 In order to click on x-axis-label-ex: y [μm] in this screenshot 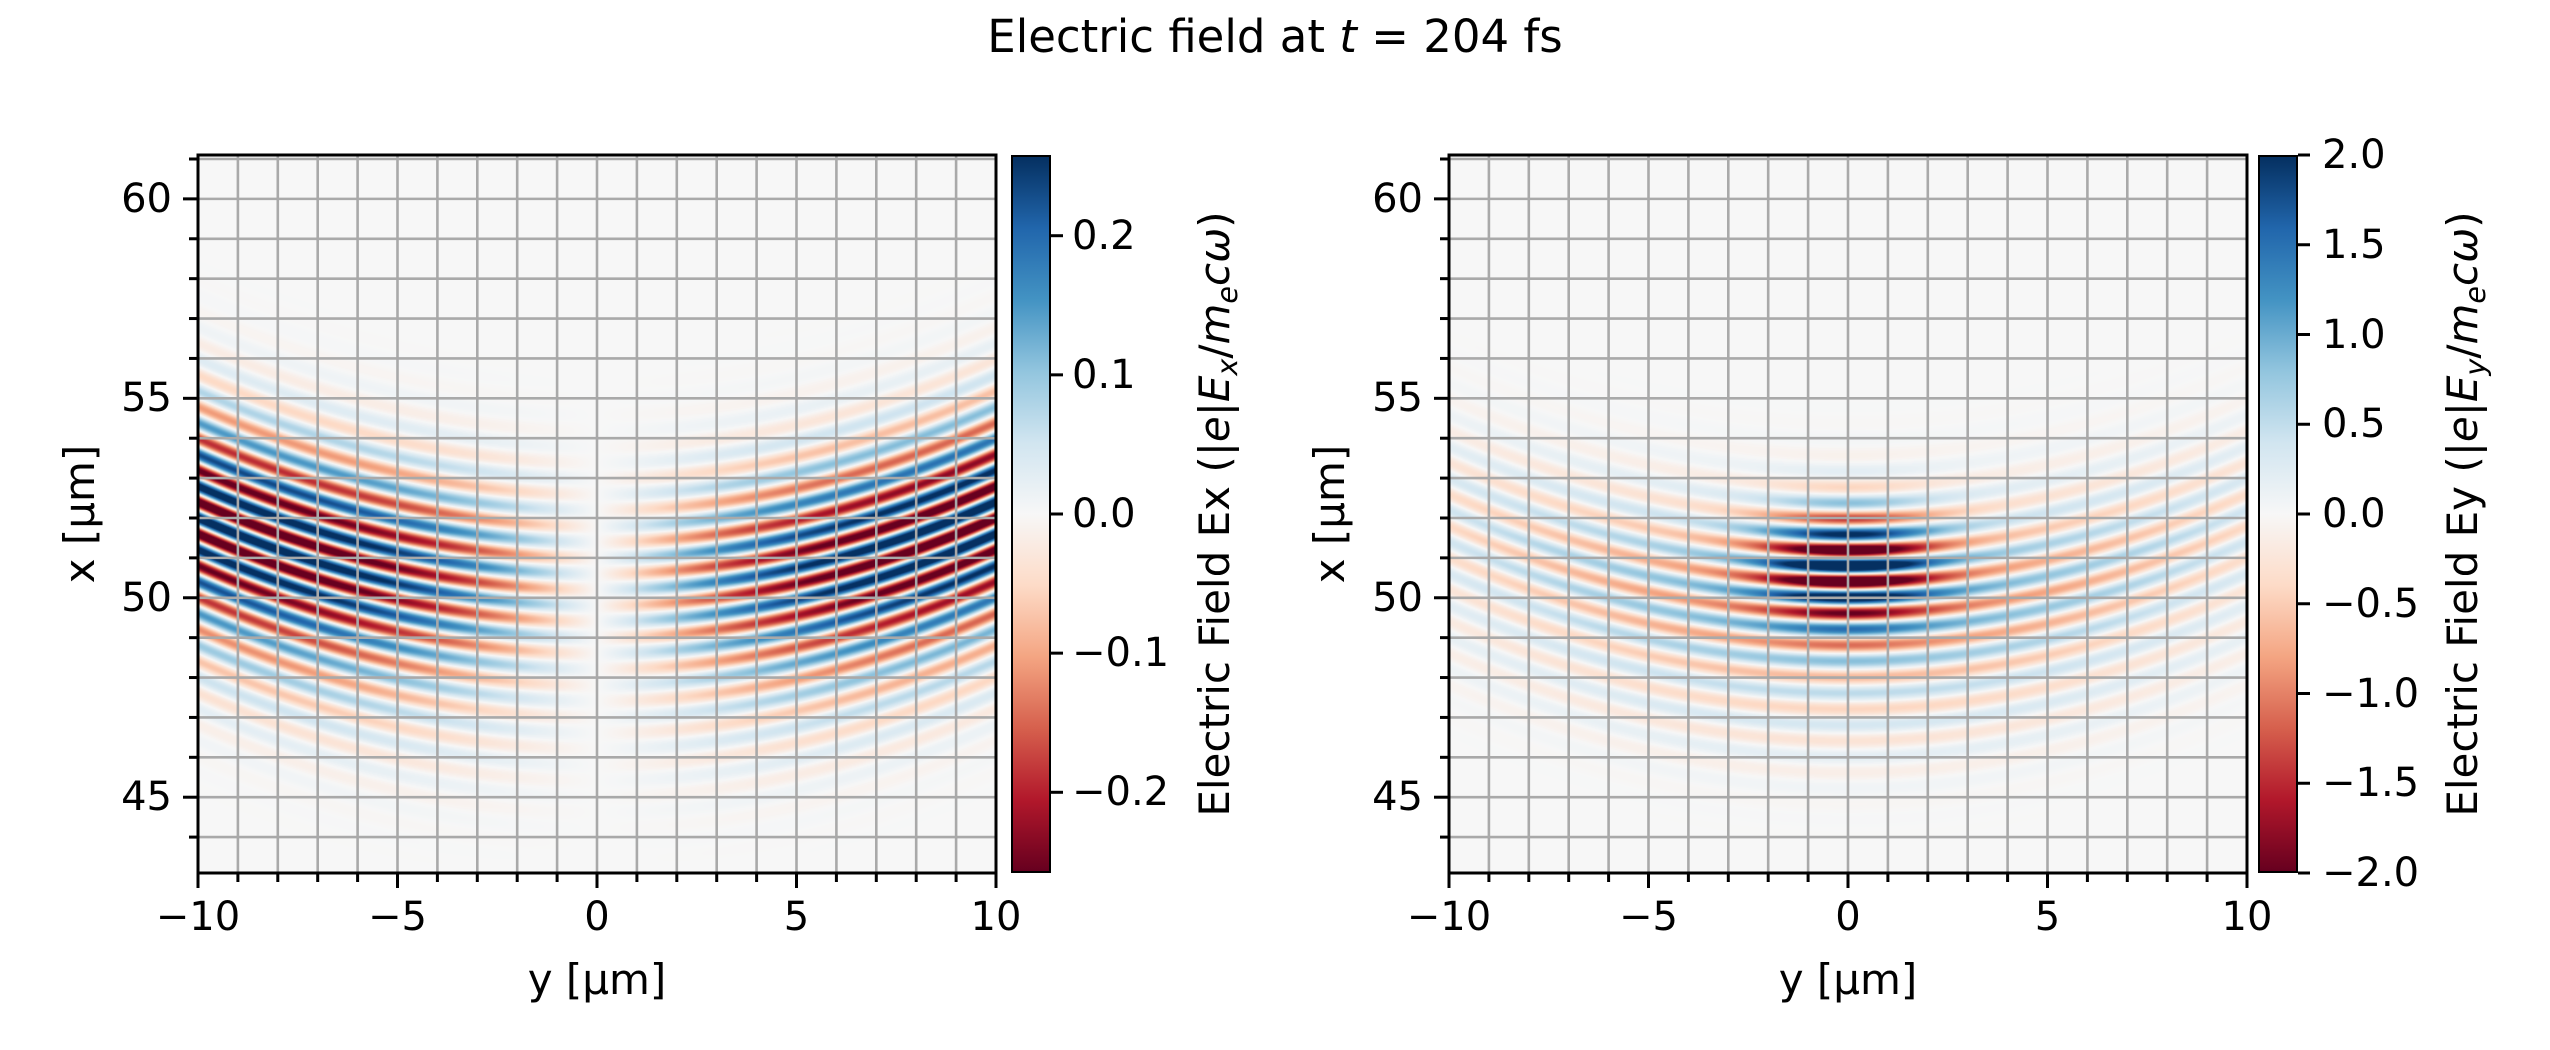, I will do `click(597, 979)`.